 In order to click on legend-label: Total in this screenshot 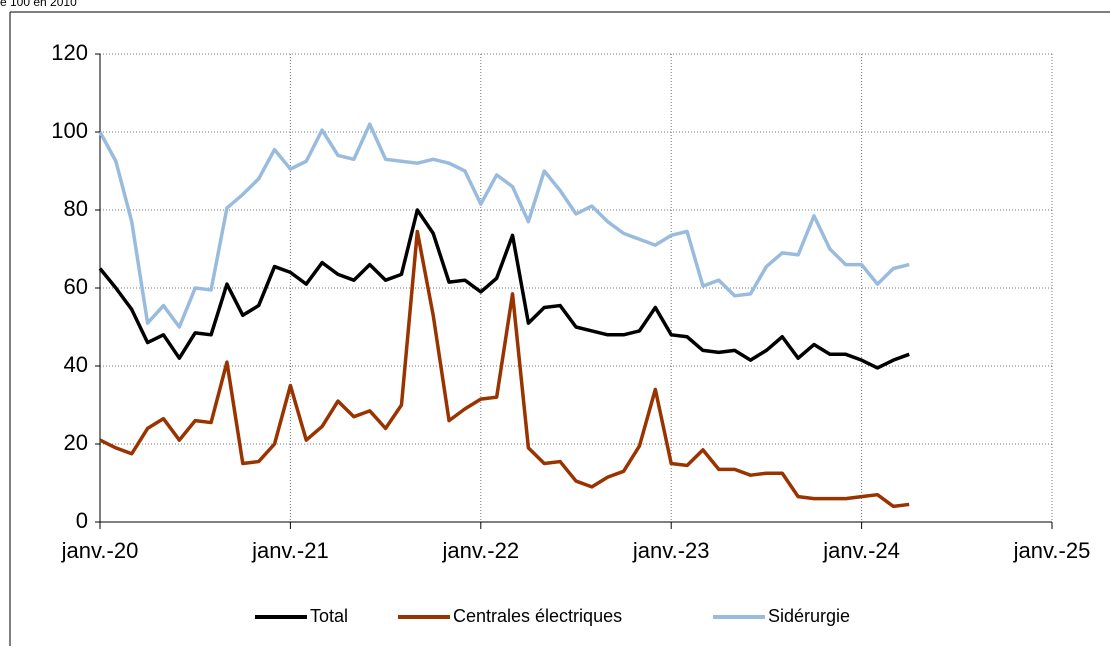, I will do `click(329, 616)`.